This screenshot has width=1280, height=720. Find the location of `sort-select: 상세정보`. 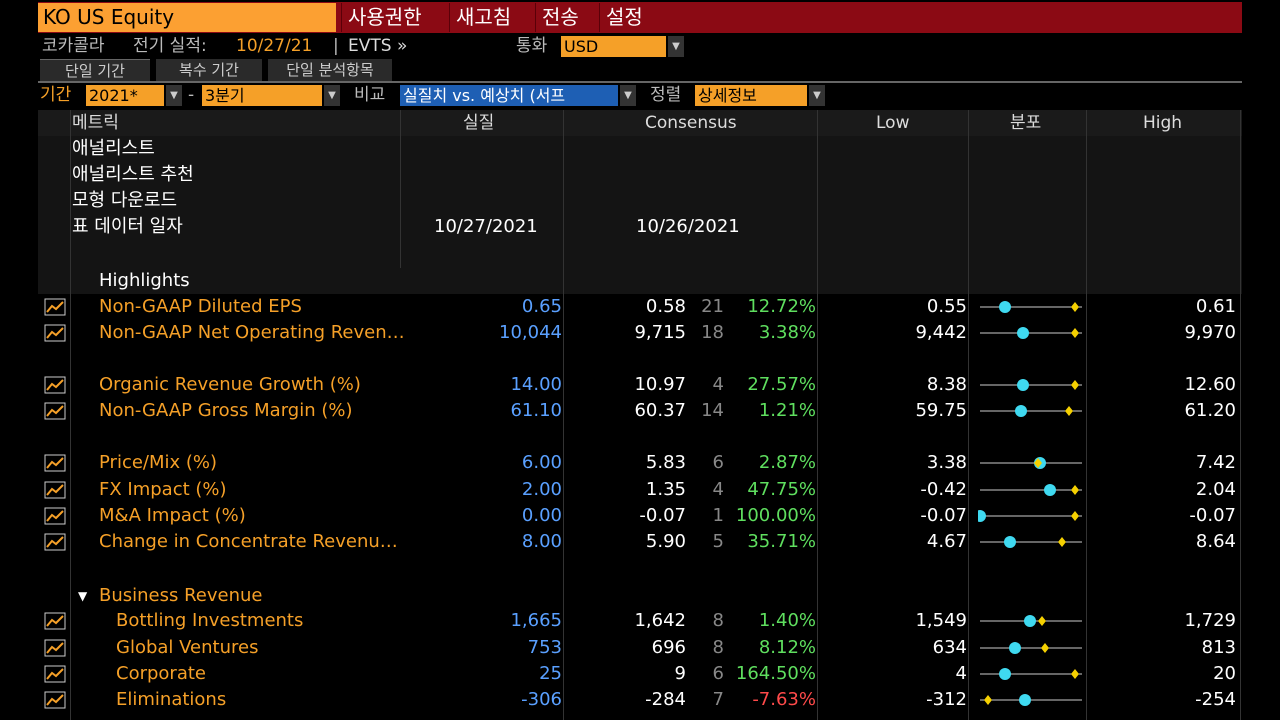

sort-select: 상세정보 is located at coordinates (751, 95).